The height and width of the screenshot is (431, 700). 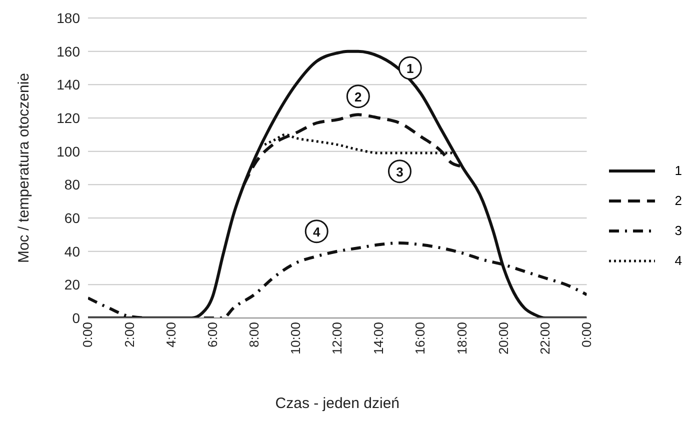 I want to click on annotation: 3, so click(x=400, y=172).